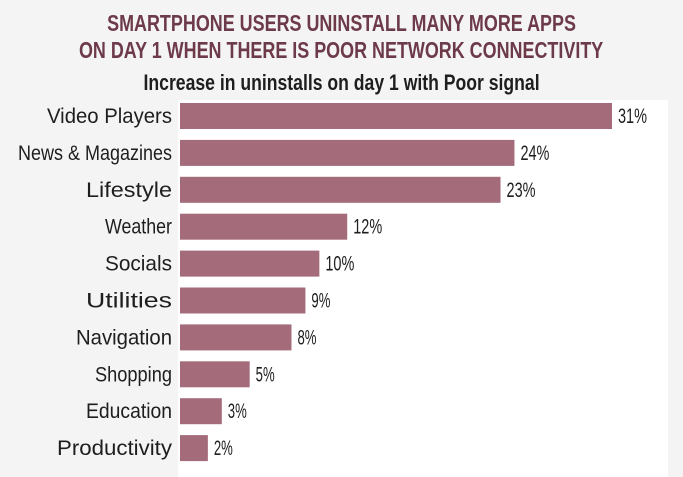 The image size is (683, 477). I want to click on value-label-4: 10%, so click(339, 264).